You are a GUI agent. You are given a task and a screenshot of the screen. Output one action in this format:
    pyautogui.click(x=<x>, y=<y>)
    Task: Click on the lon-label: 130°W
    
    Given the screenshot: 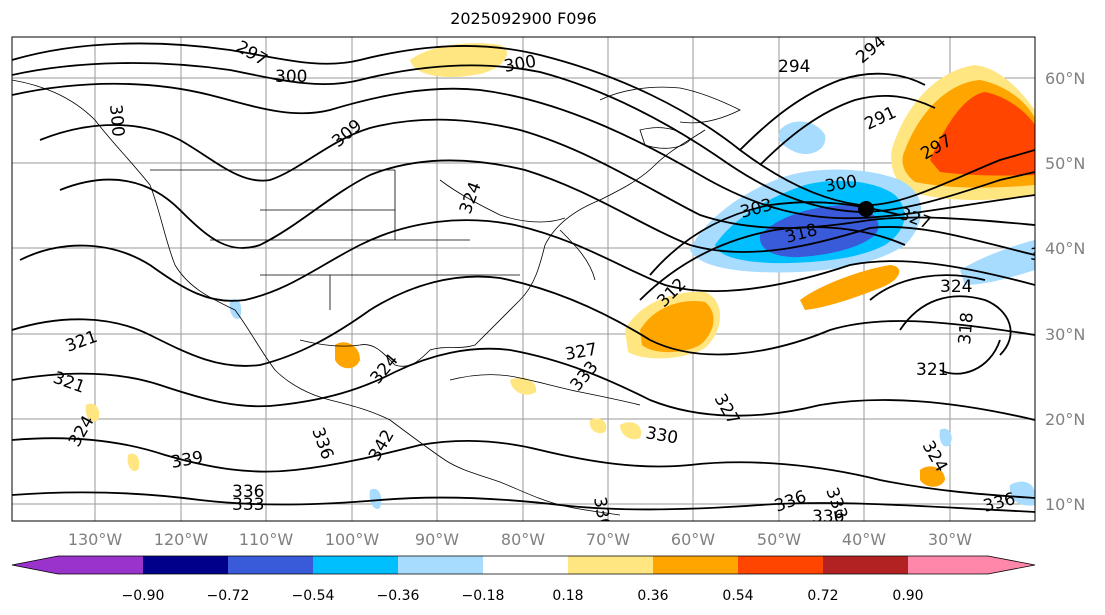 What is the action you would take?
    pyautogui.click(x=95, y=539)
    